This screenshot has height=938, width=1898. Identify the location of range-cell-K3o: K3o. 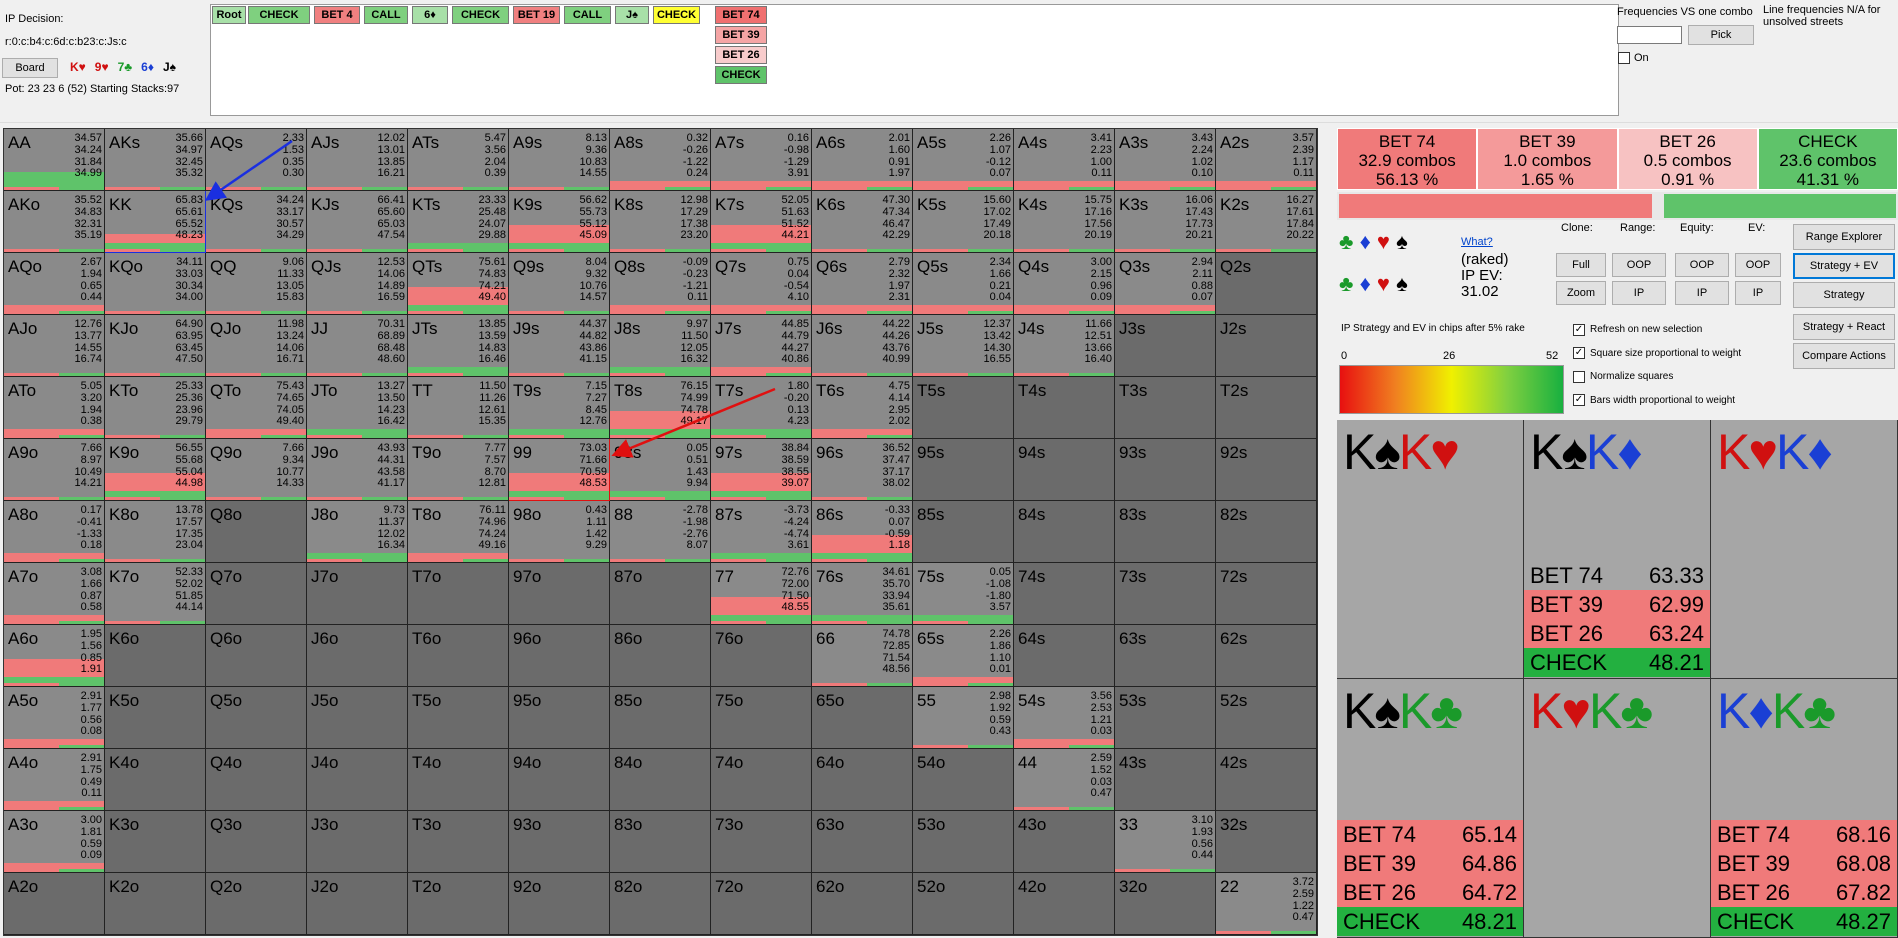
(155, 842).